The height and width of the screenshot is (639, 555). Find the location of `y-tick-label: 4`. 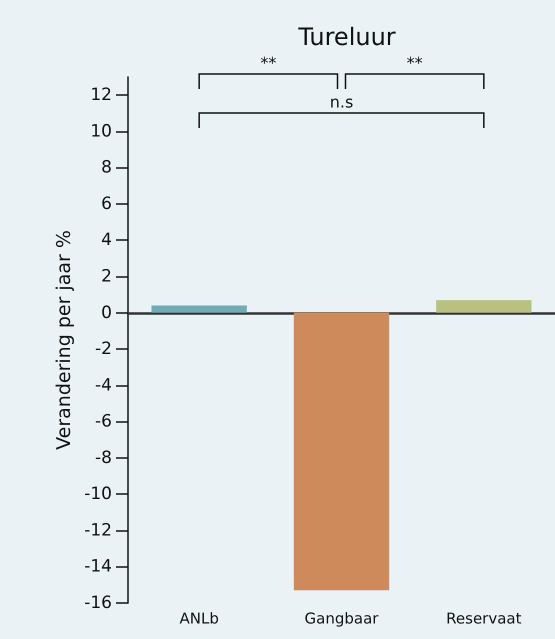

y-tick-label: 4 is located at coordinates (106, 240).